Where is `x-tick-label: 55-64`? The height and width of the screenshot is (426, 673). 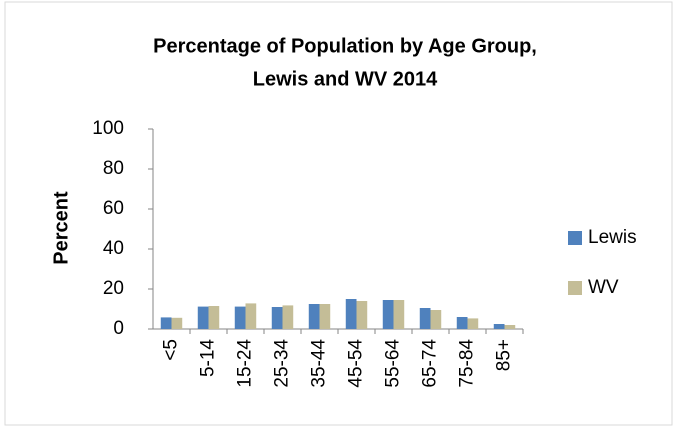 x-tick-label: 55-64 is located at coordinates (393, 363).